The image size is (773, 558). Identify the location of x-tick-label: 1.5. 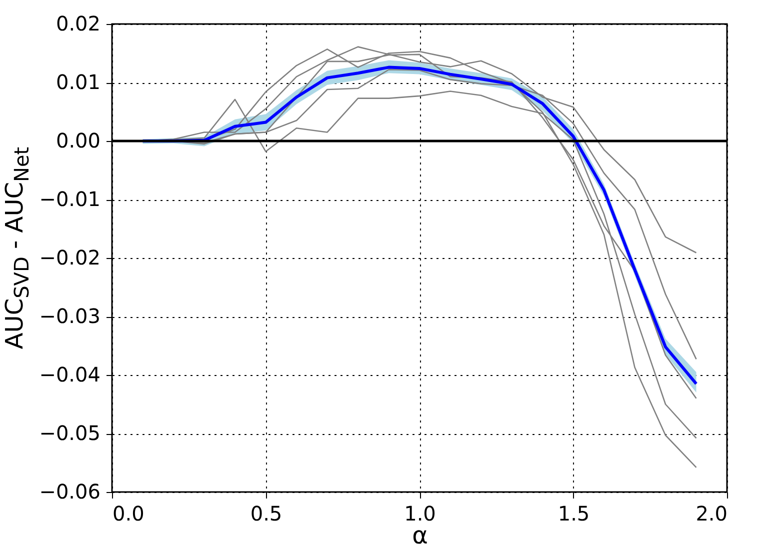
(574, 514).